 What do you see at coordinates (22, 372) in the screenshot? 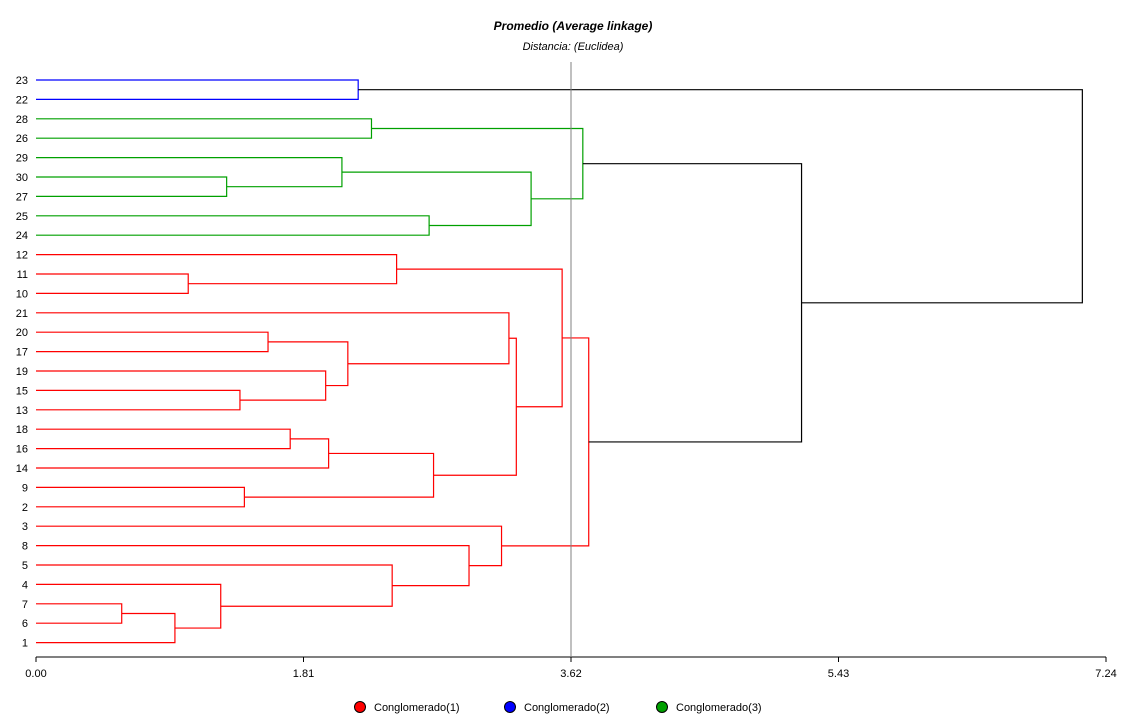
I see `leaf-label-19: 19` at bounding box center [22, 372].